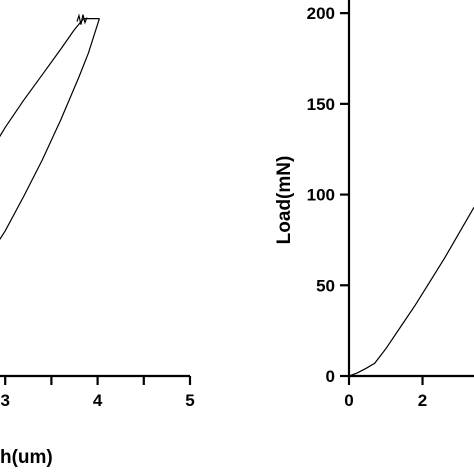  I want to click on right-y-tick-label: 150, so click(321, 104).